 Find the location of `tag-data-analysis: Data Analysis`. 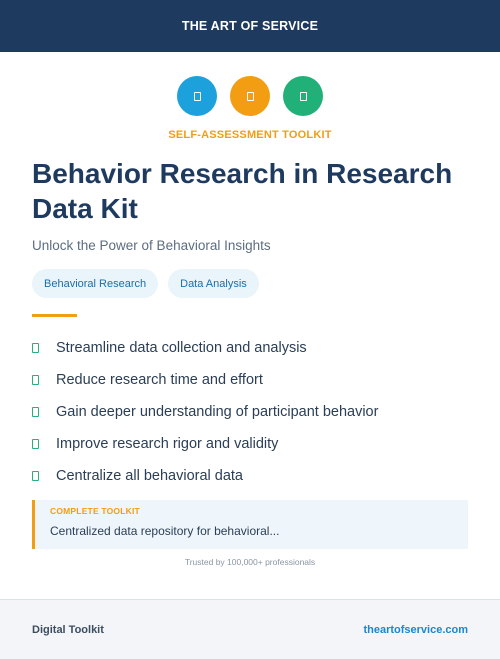

tag-data-analysis: Data Analysis is located at coordinates (213, 283).